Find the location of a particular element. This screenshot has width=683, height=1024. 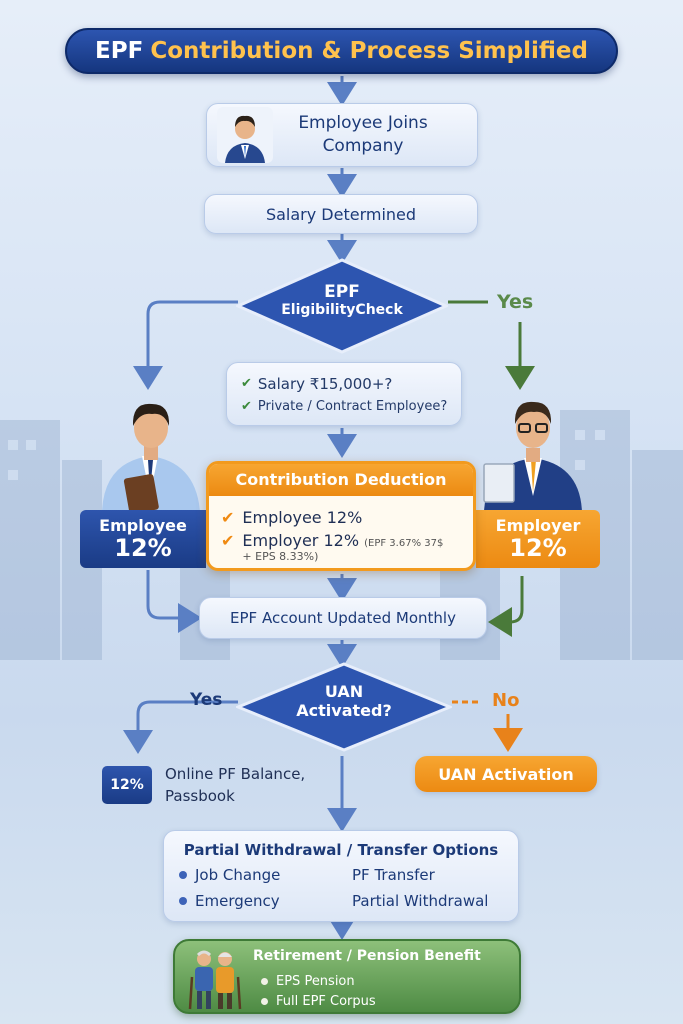

title-main: Contribution & Process Simplified is located at coordinates (369, 51).